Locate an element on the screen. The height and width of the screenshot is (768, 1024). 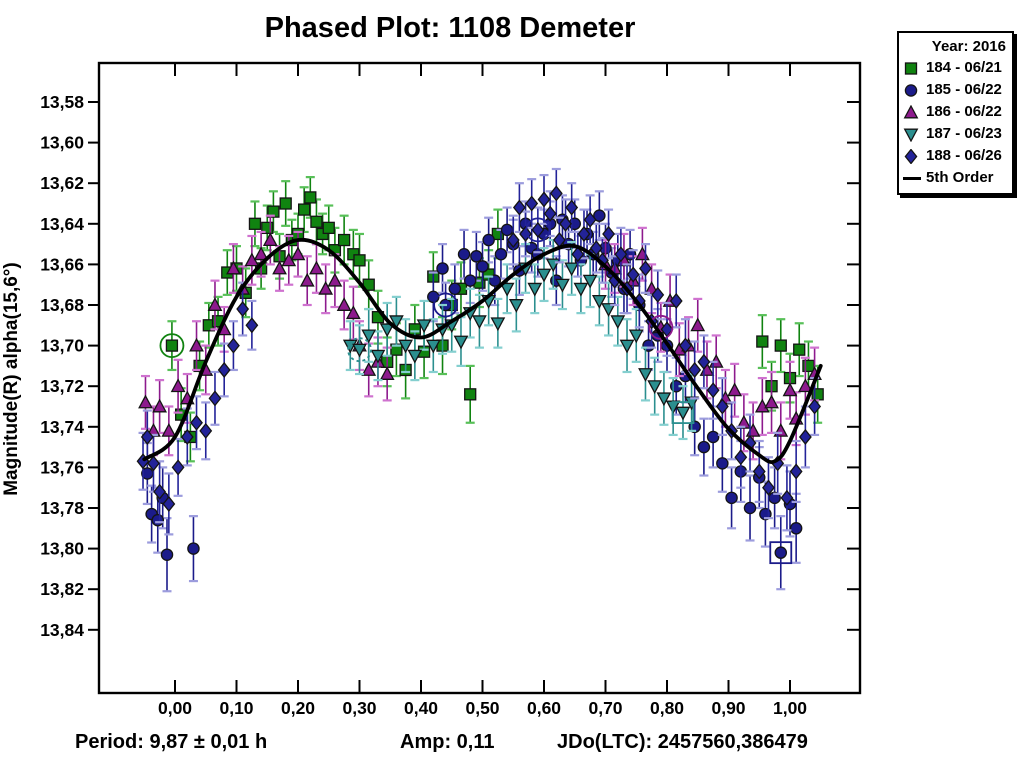
tri-down-legend-icon is located at coordinates (911, 135).